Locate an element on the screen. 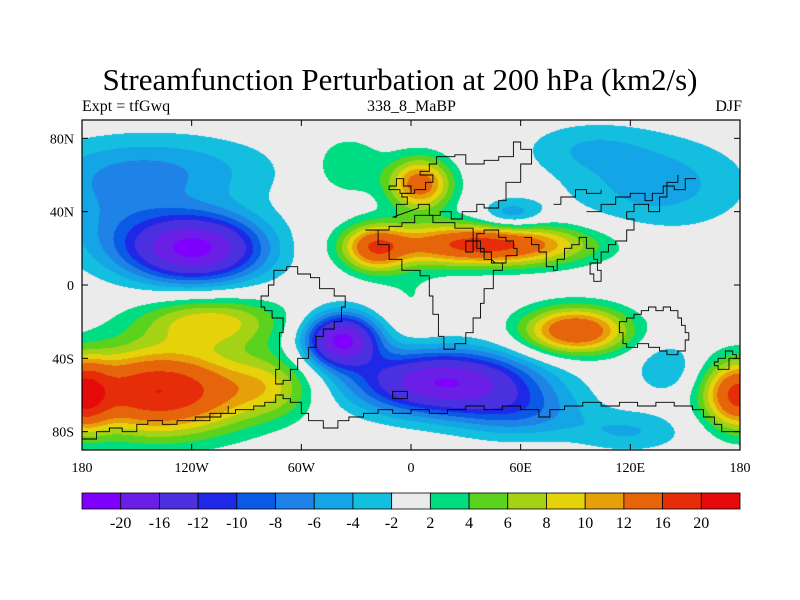  colorbar-label: 8 is located at coordinates (547, 523).